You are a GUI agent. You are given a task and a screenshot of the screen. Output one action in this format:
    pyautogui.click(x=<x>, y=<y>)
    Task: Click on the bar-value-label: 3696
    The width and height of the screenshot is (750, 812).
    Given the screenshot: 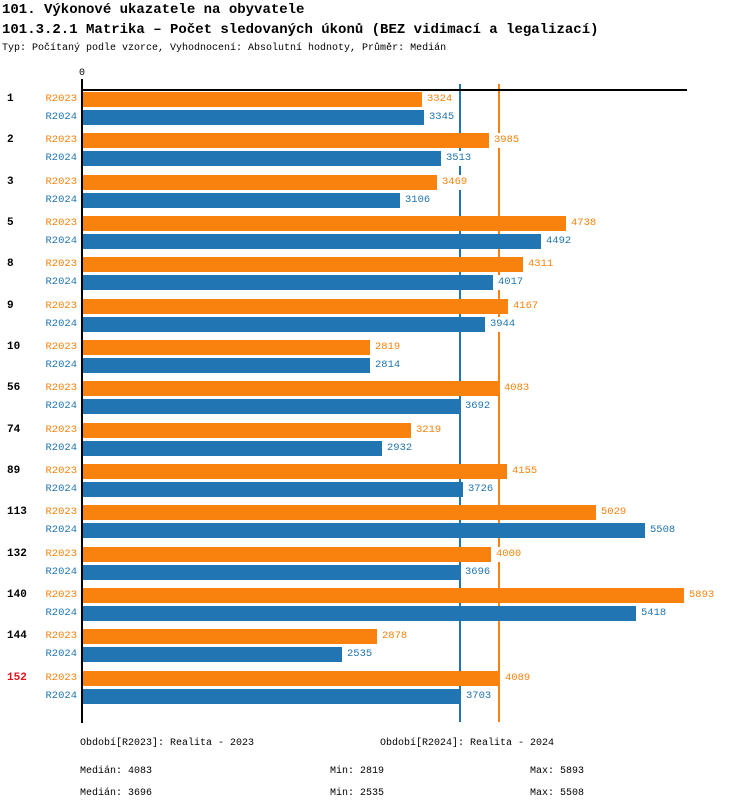 What is the action you would take?
    pyautogui.click(x=478, y=572)
    